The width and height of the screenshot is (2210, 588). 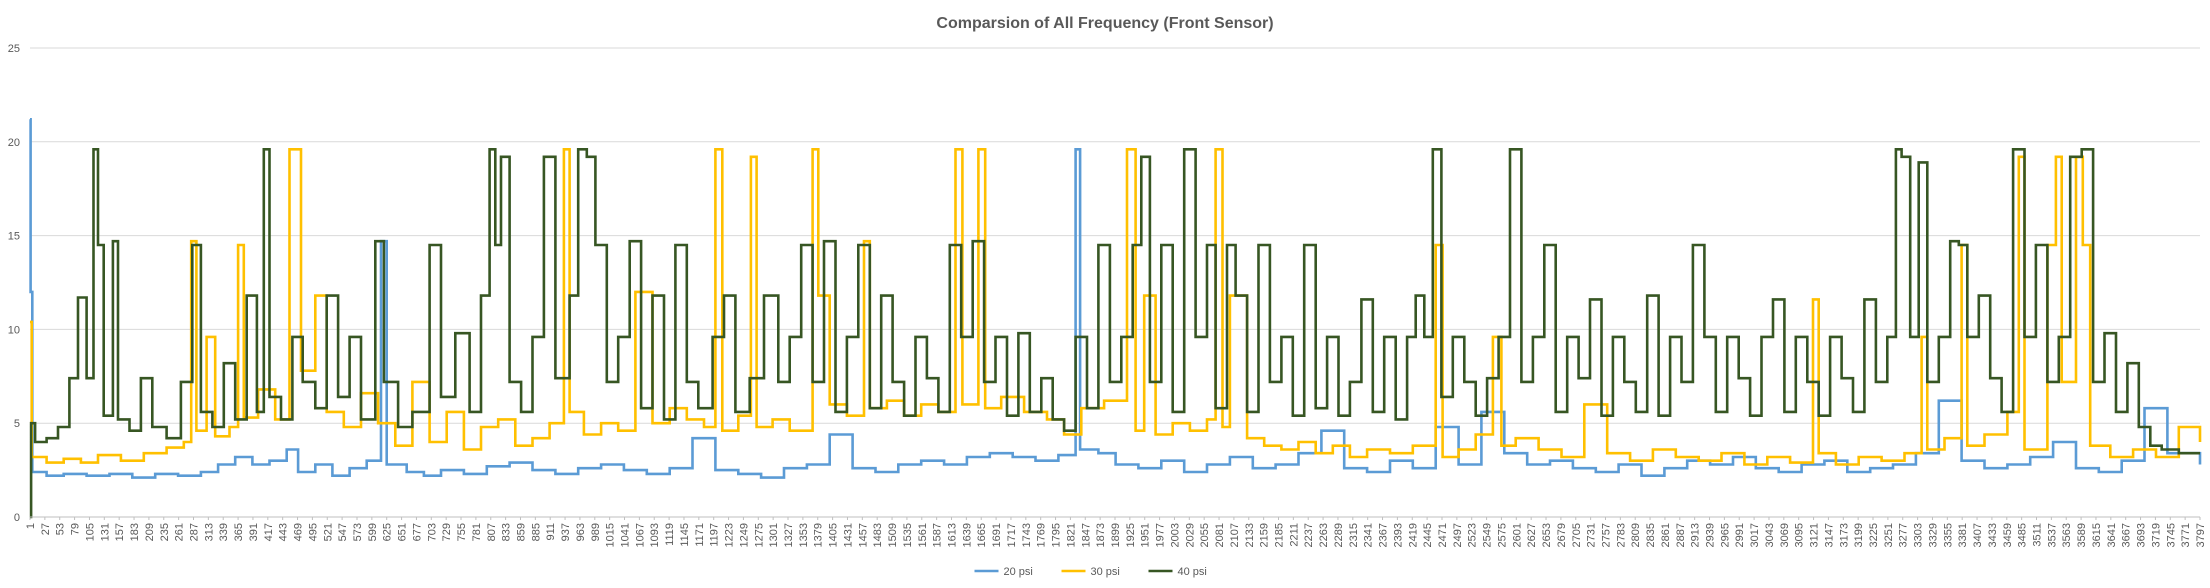 I want to click on x-tick-label: 1483, so click(x=878, y=535).